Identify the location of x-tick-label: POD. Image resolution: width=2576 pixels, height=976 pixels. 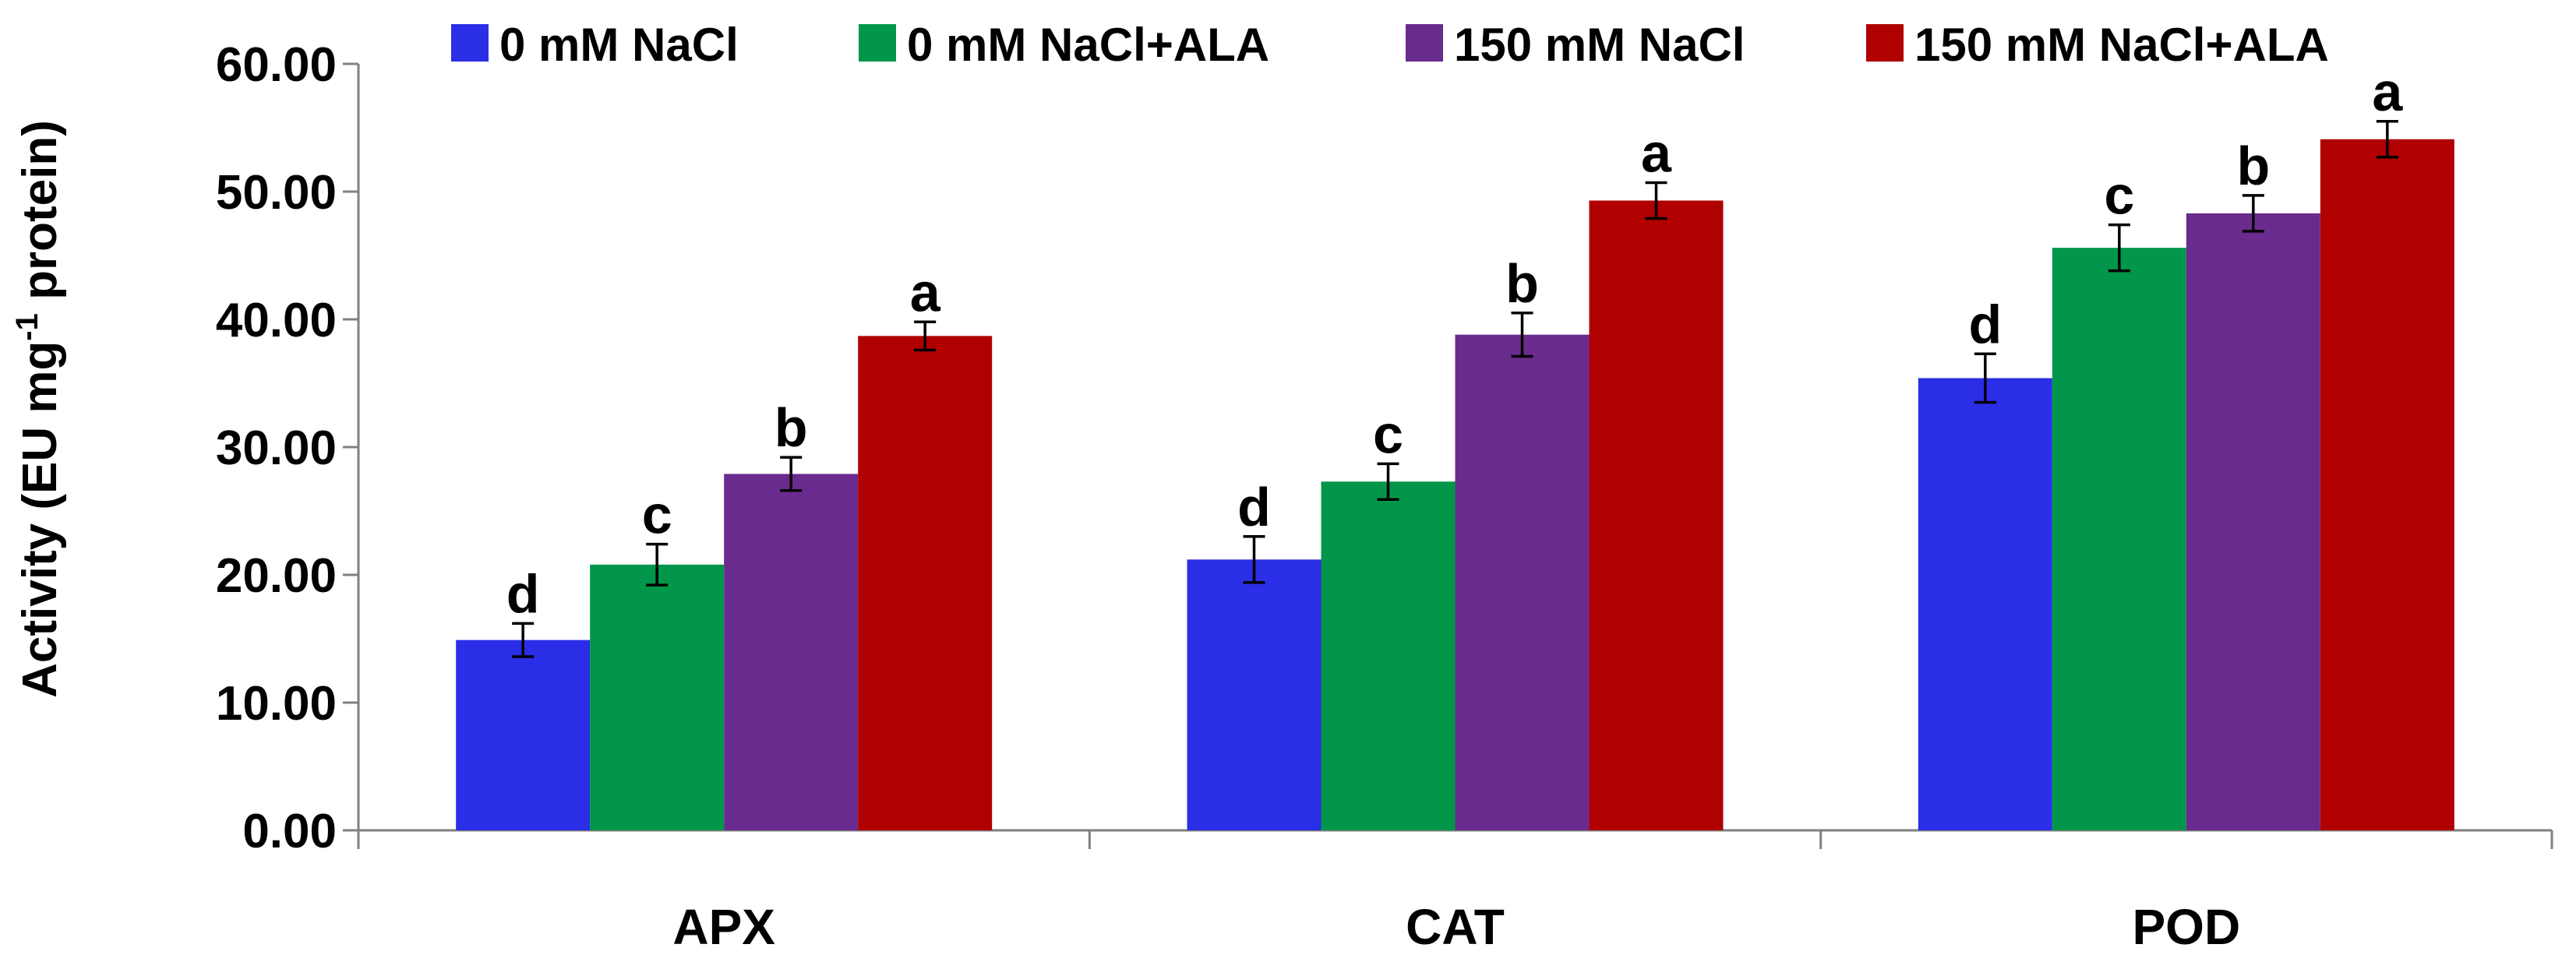
(2186, 927).